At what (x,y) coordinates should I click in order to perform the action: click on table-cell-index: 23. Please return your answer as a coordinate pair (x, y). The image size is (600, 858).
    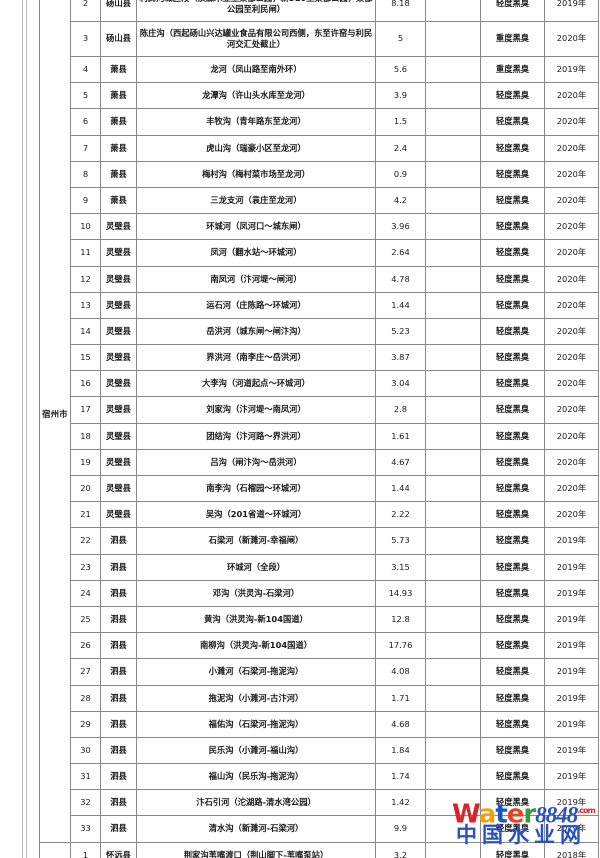
    Looking at the image, I should click on (85, 567).